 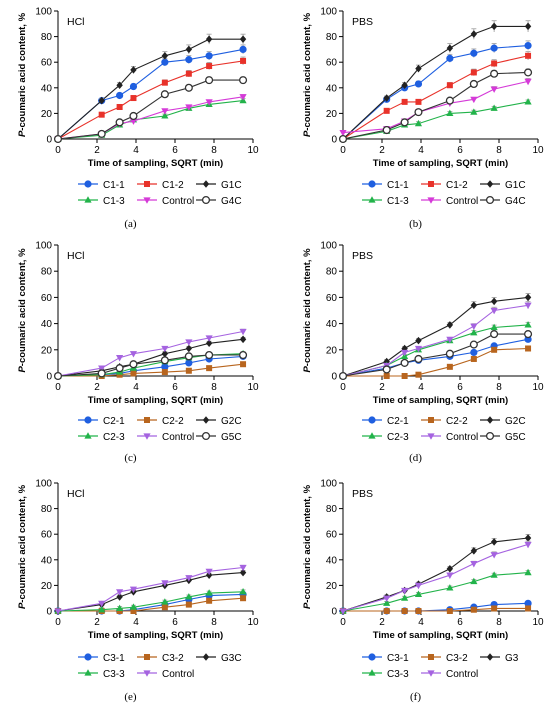 What do you see at coordinates (307, 310) in the screenshot?
I see `y-axis-title: P-coumaric acid content, %` at bounding box center [307, 310].